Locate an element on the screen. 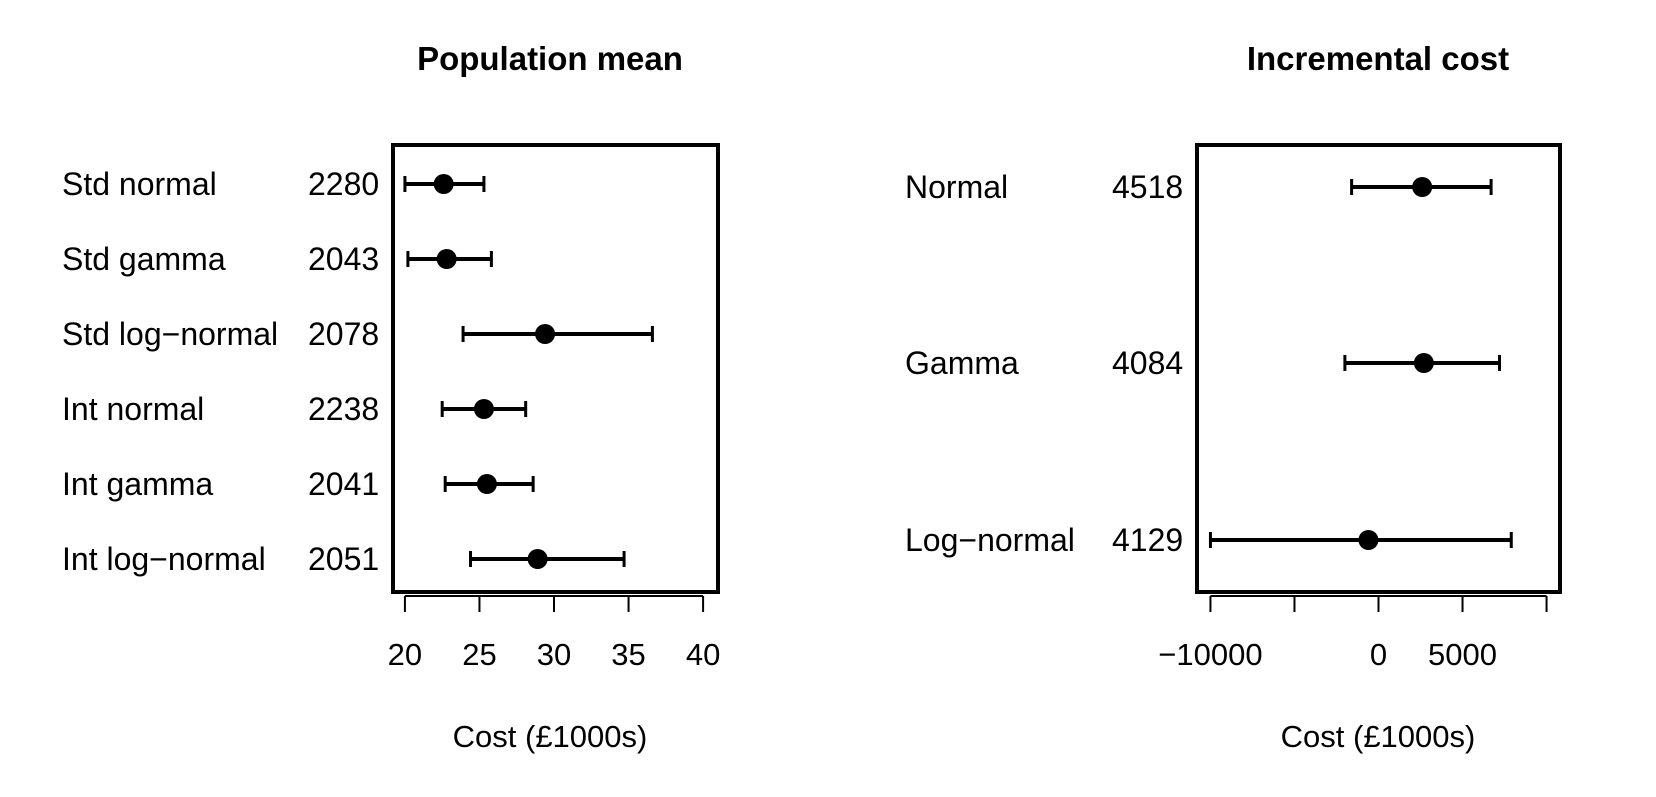 The height and width of the screenshot is (797, 1656). row-label: Int gamma is located at coordinates (137, 484).